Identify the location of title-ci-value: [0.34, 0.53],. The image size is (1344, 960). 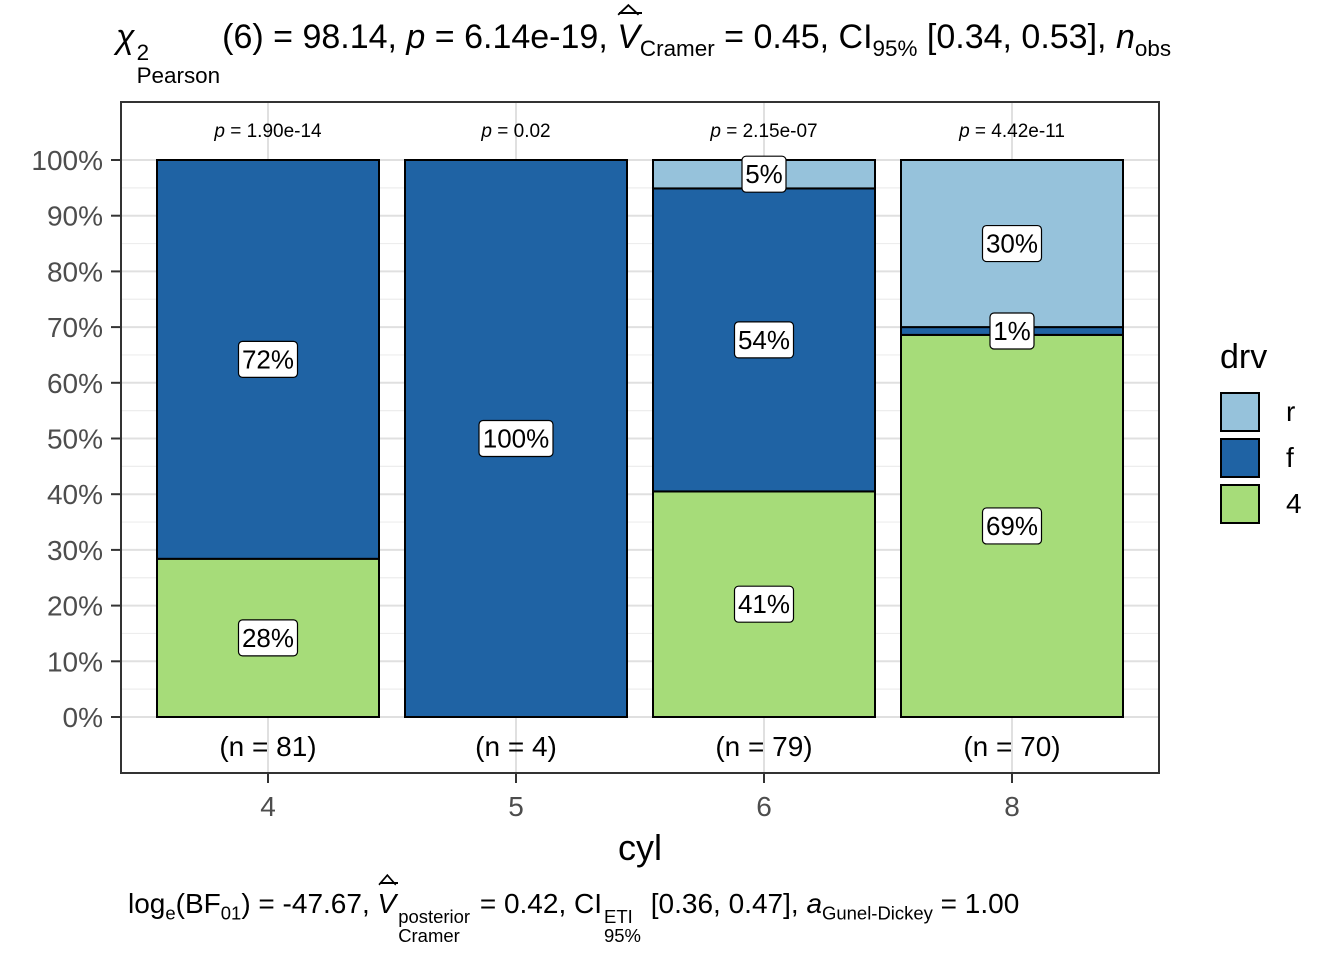
(1016, 37).